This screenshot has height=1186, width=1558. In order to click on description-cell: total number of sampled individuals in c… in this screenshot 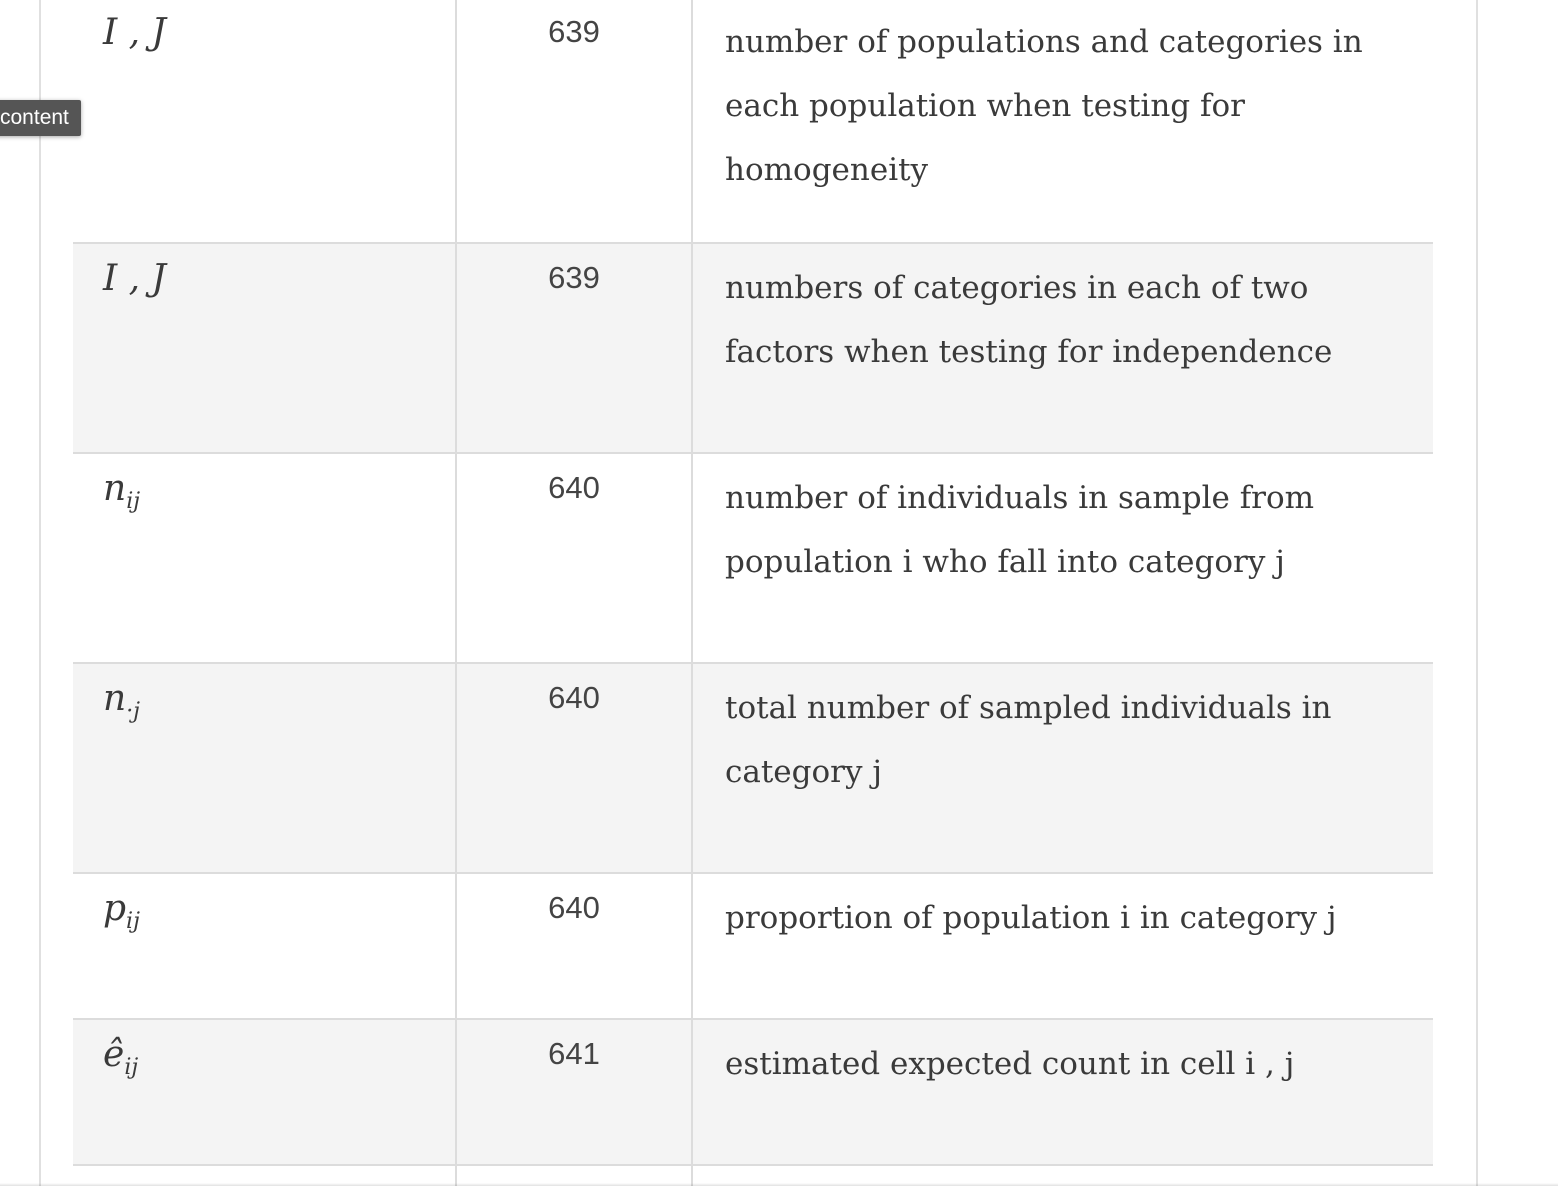, I will do `click(1062, 768)`.